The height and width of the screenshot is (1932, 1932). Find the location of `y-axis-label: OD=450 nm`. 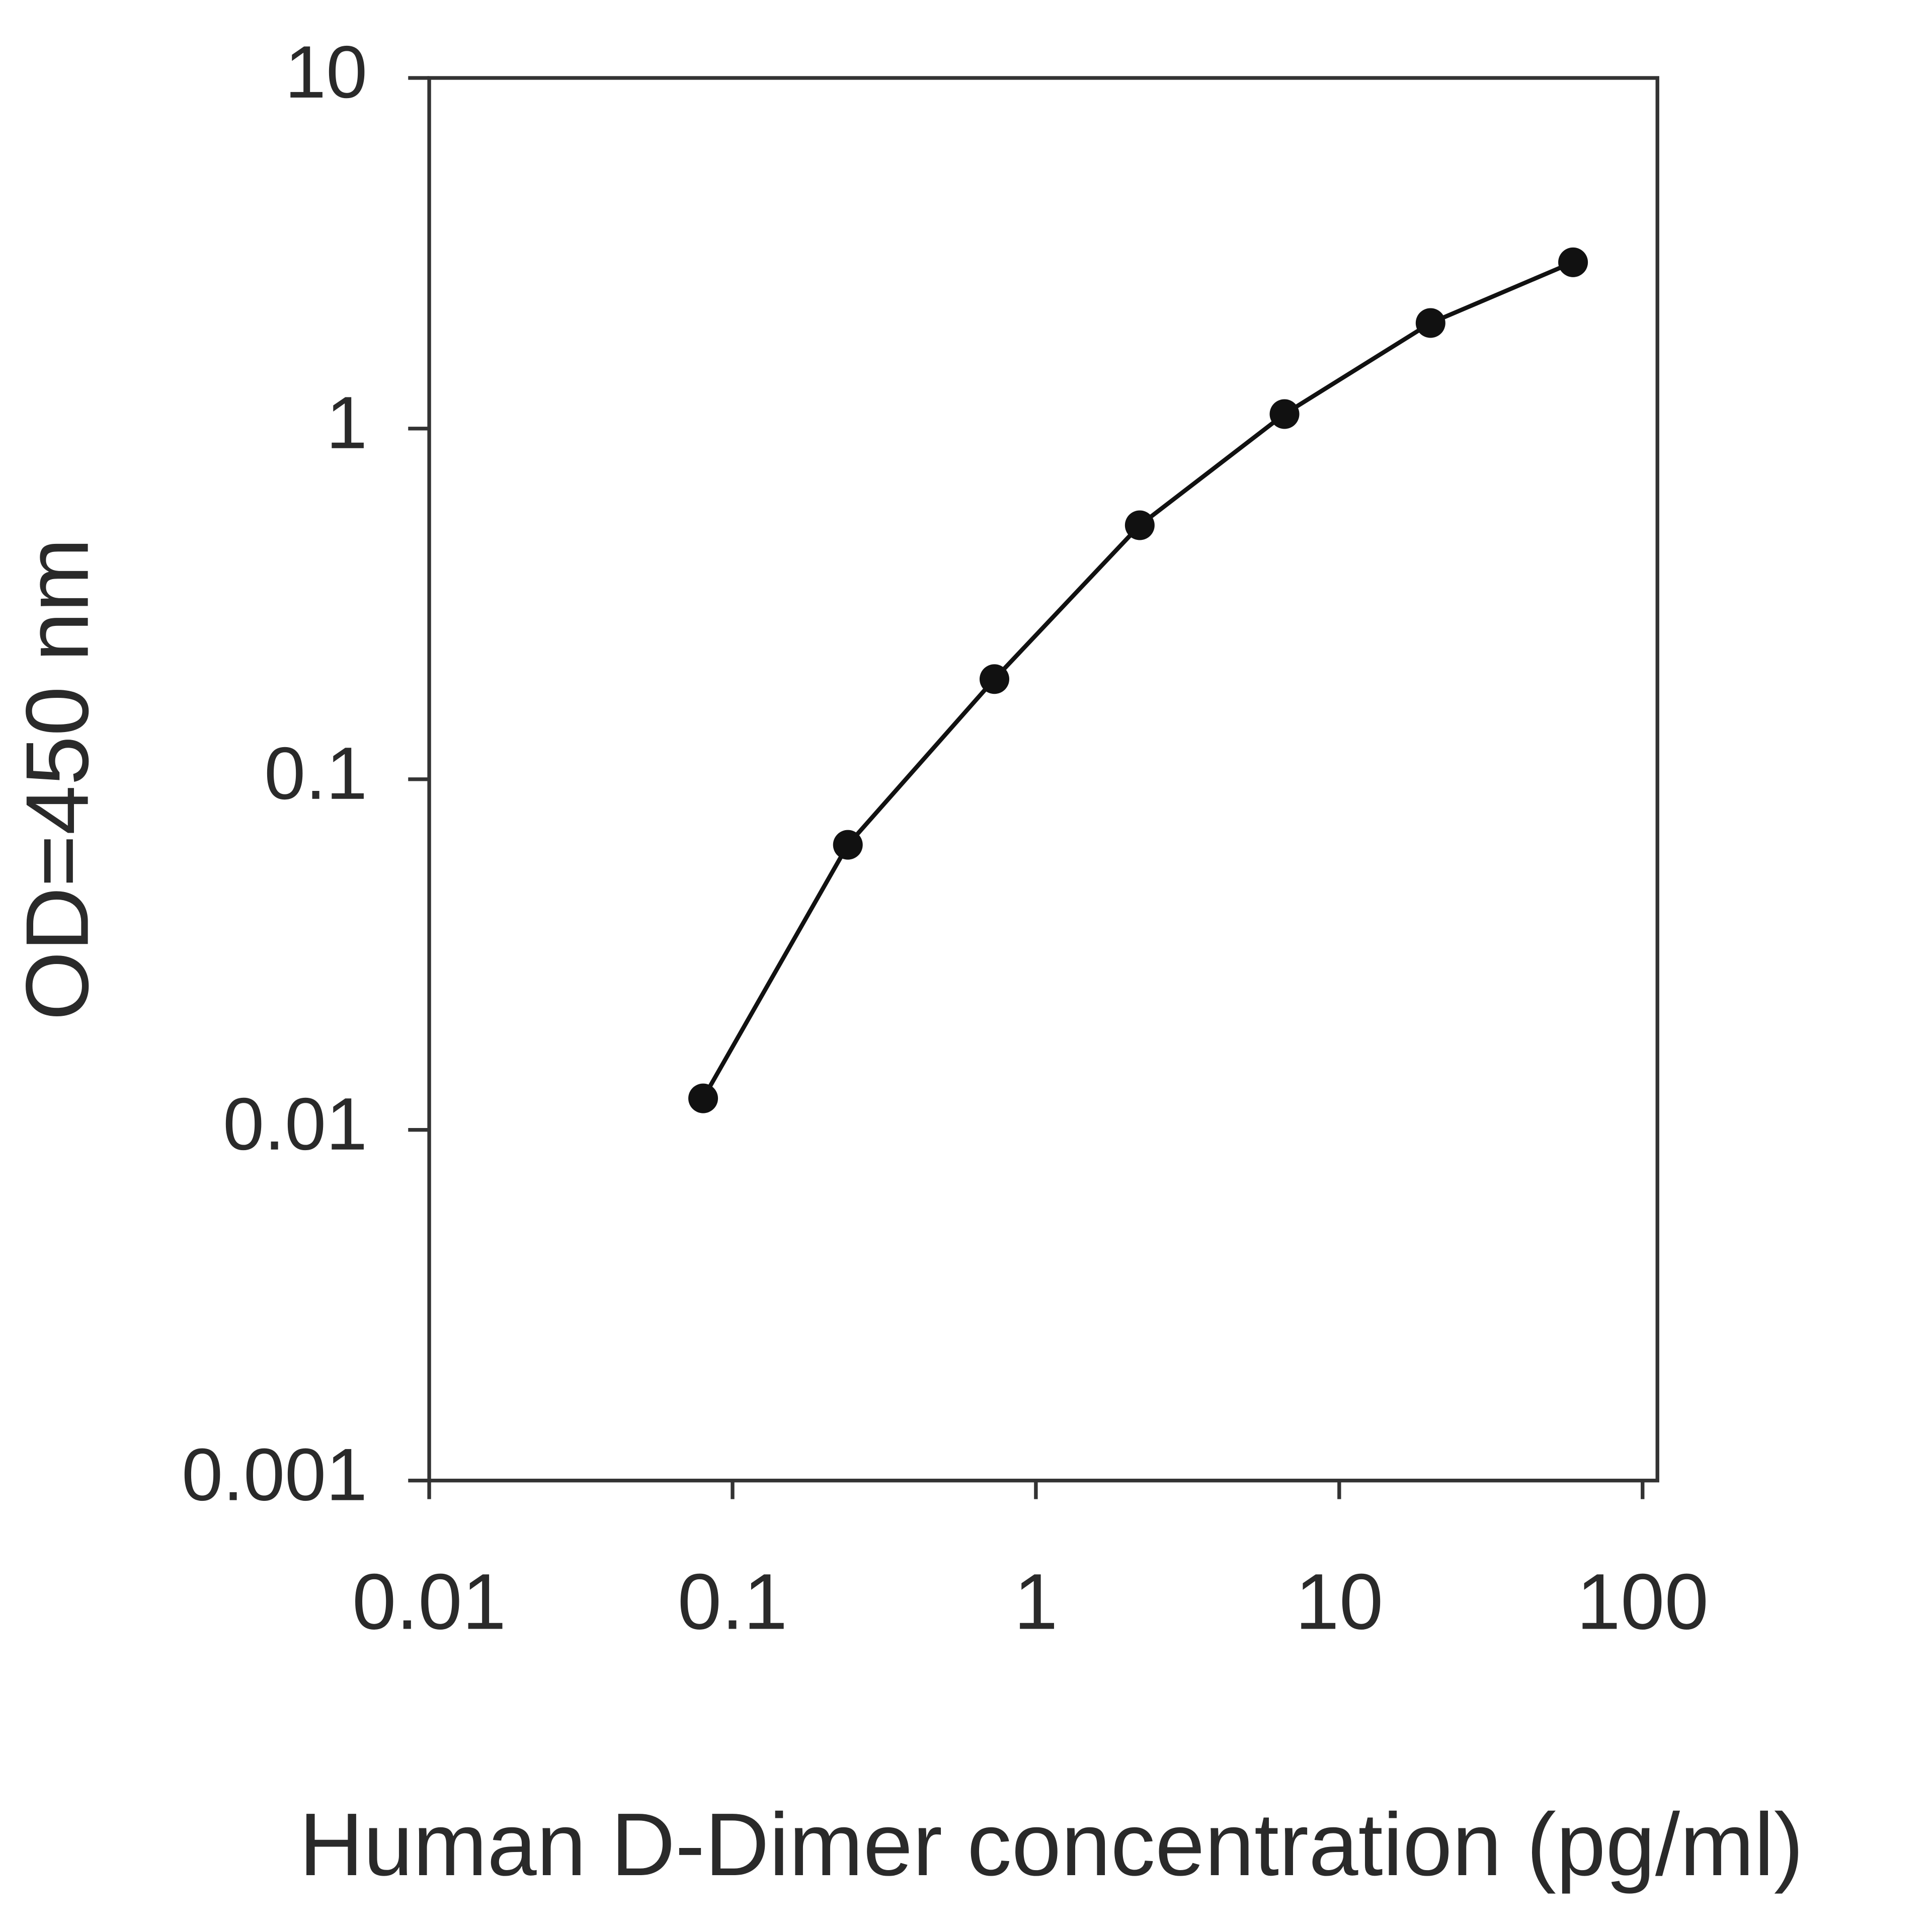

y-axis-label: OD=450 nm is located at coordinates (57, 779).